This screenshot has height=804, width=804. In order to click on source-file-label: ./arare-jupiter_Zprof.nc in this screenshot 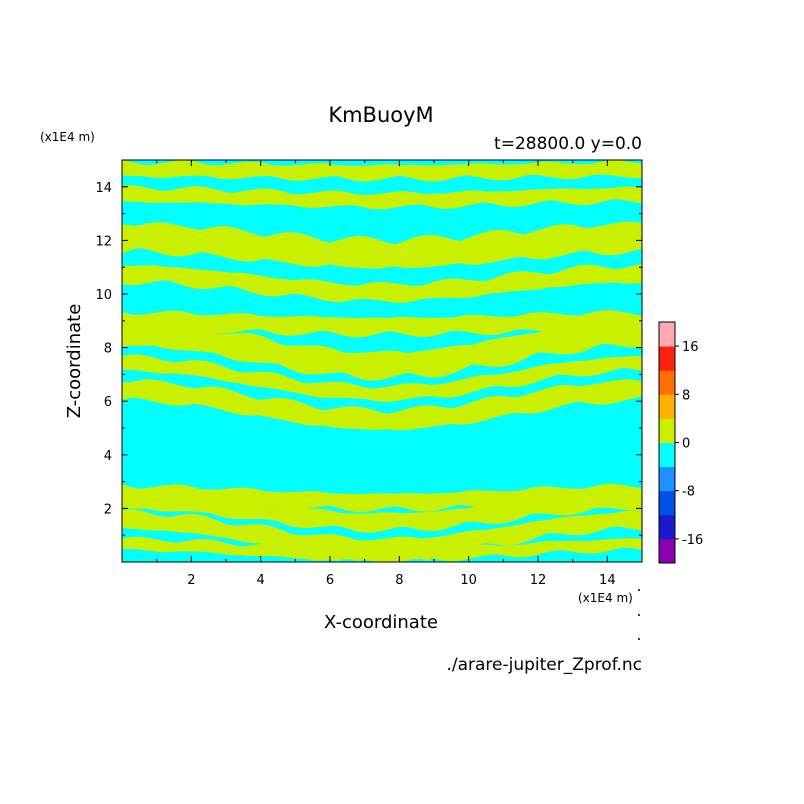, I will do `click(544, 665)`.